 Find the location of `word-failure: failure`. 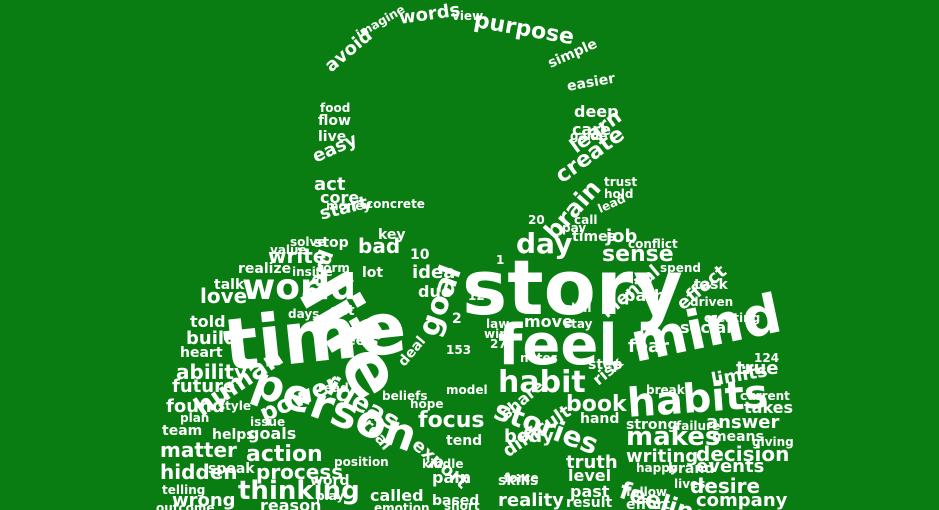

word-failure: failure is located at coordinates (698, 426).